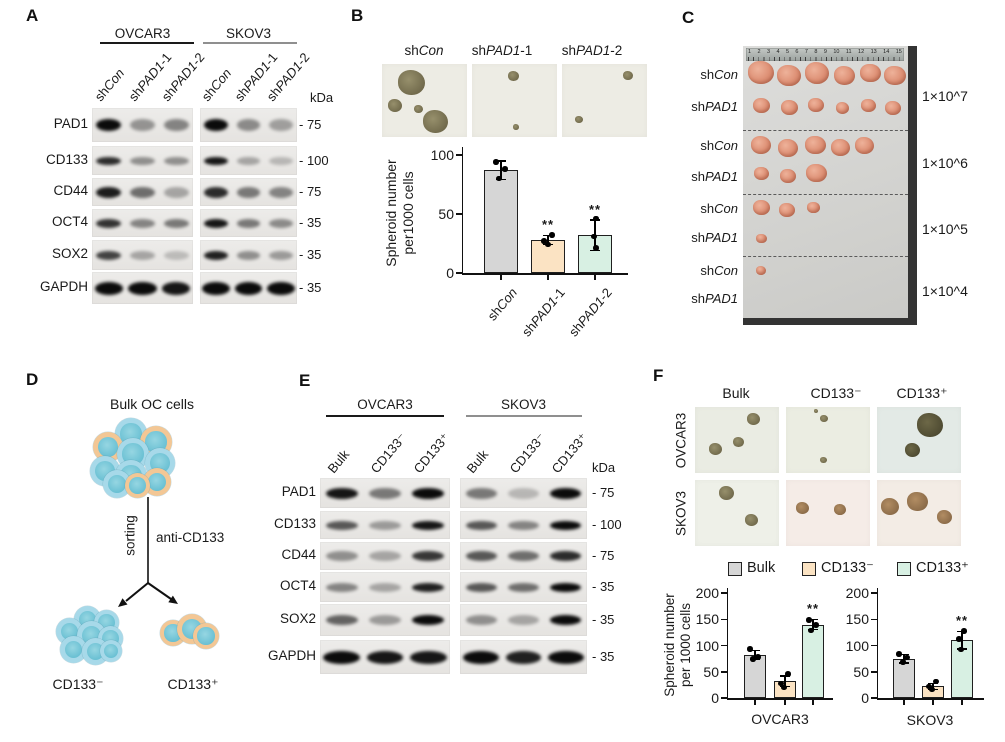  I want to click on panel-e-label: E, so click(305, 380).